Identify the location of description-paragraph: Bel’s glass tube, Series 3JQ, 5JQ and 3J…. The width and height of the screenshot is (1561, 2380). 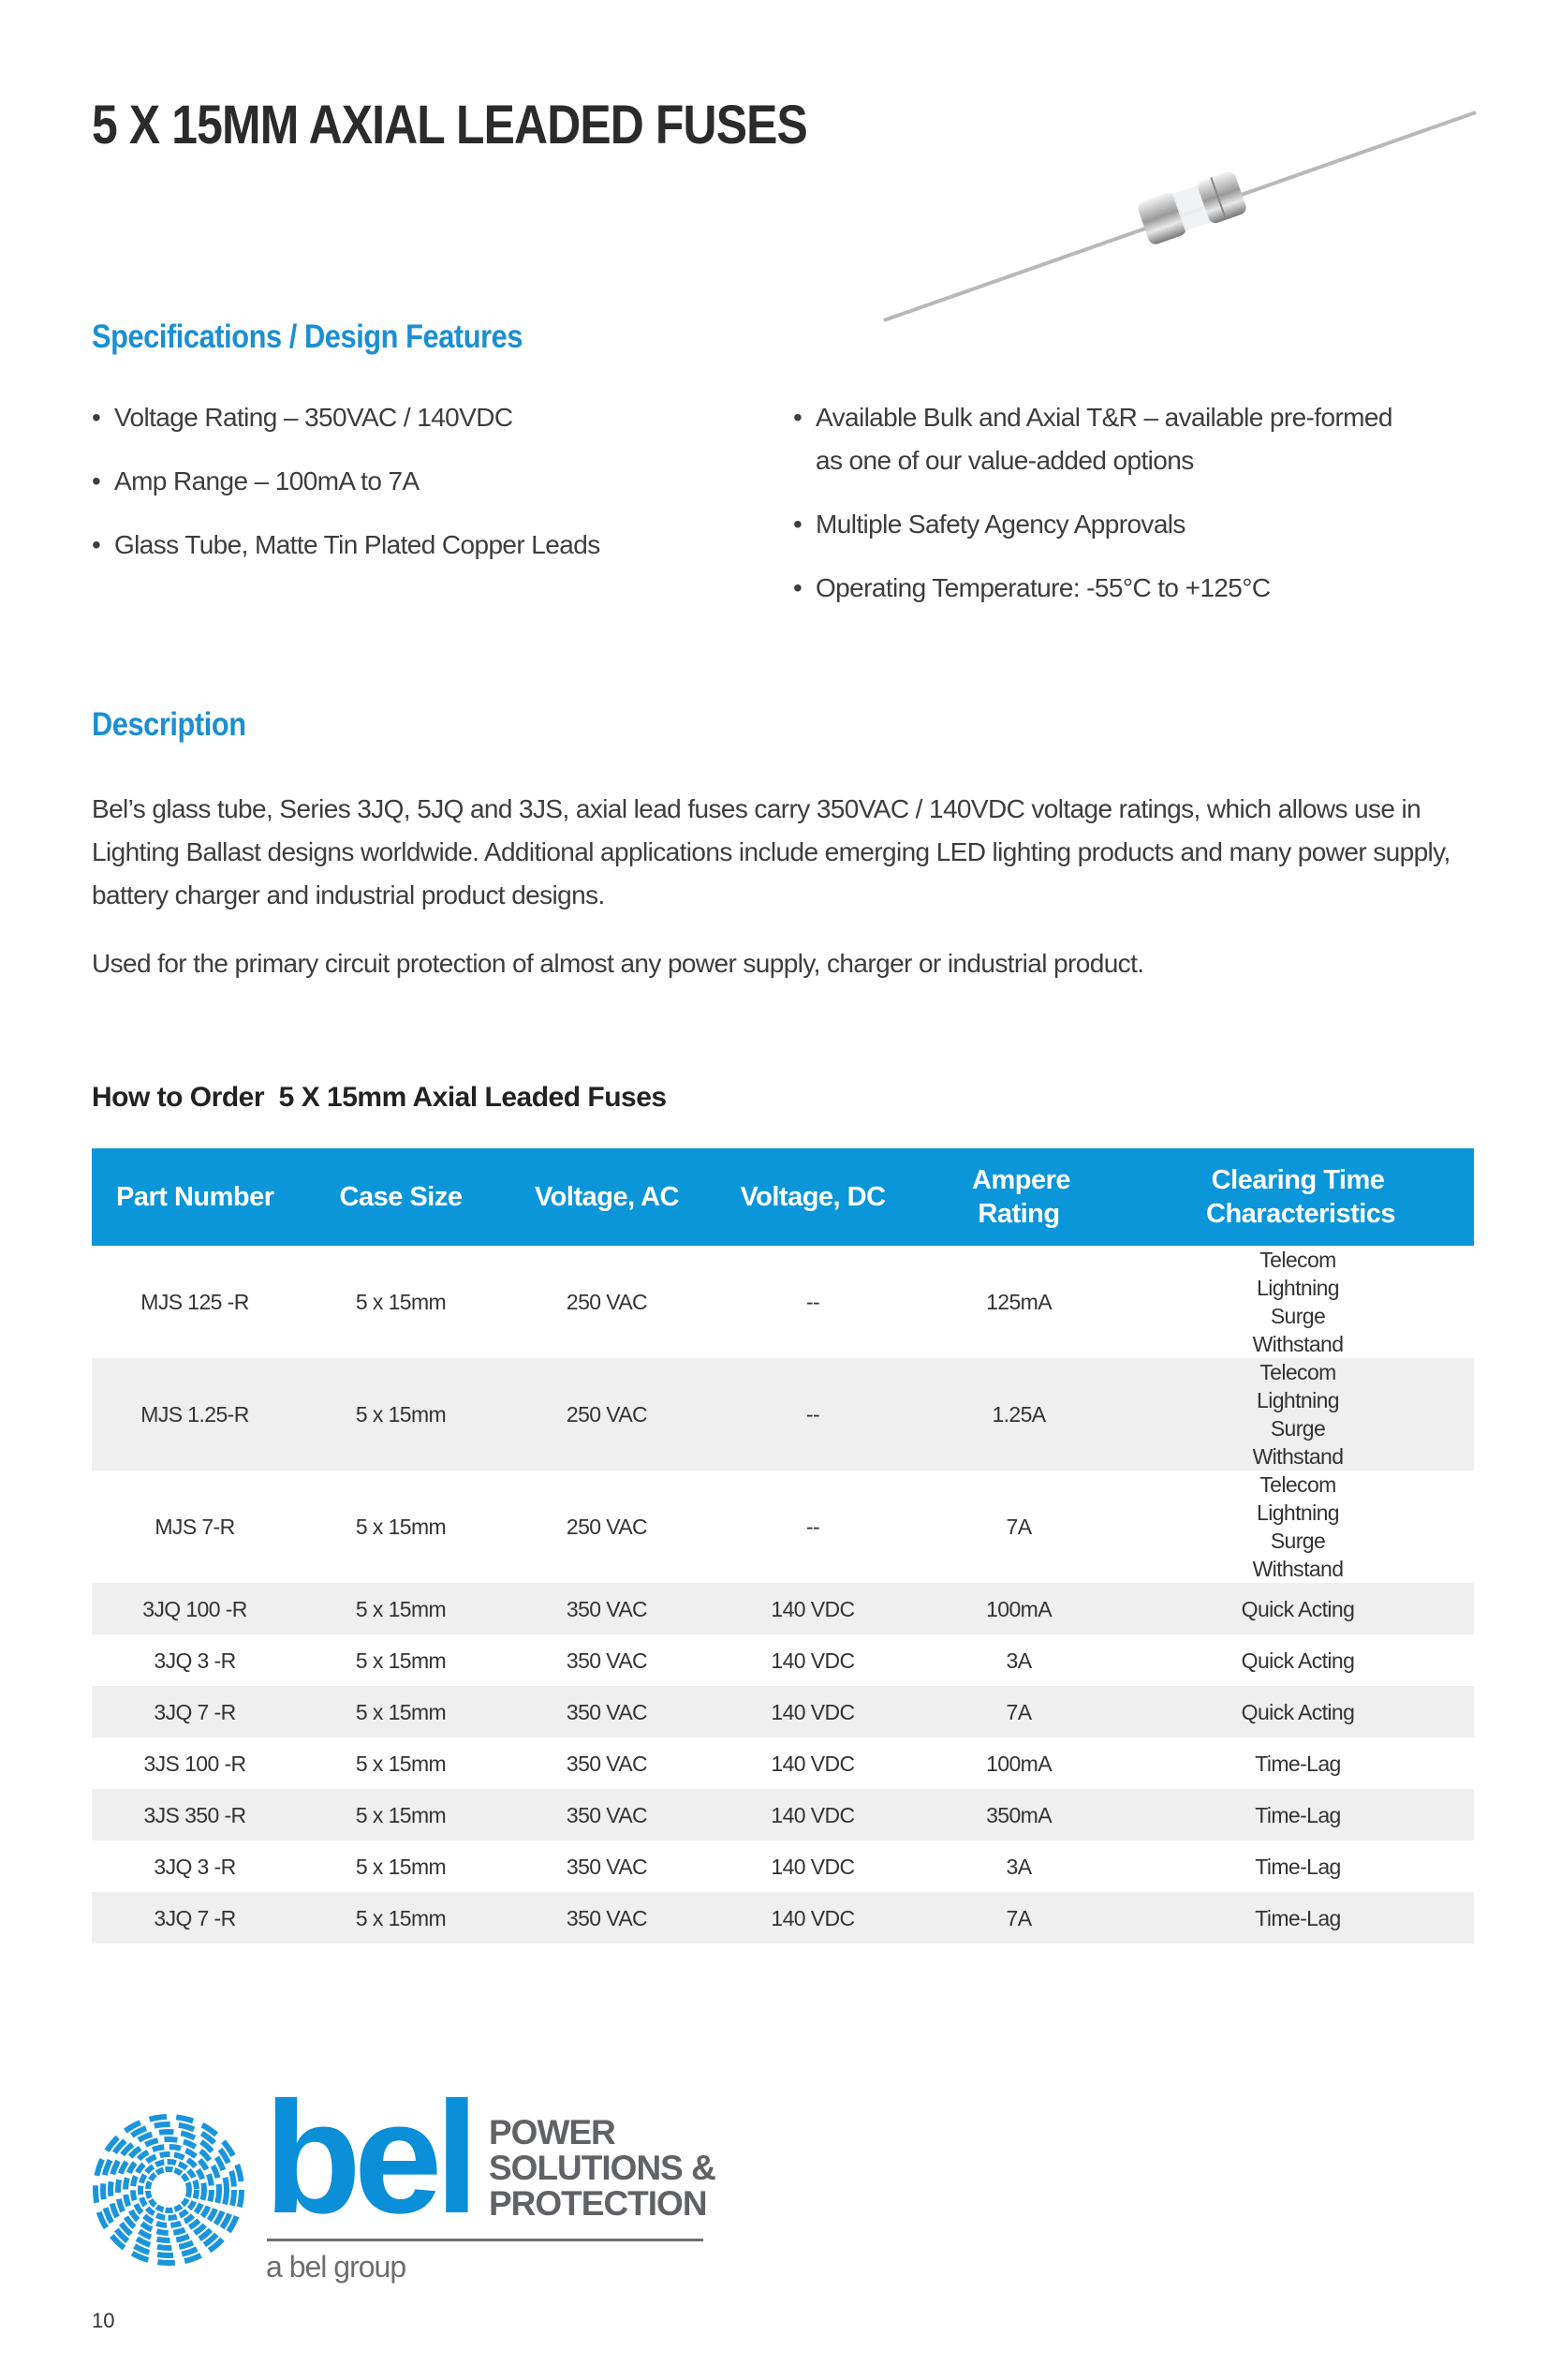
(771, 851).